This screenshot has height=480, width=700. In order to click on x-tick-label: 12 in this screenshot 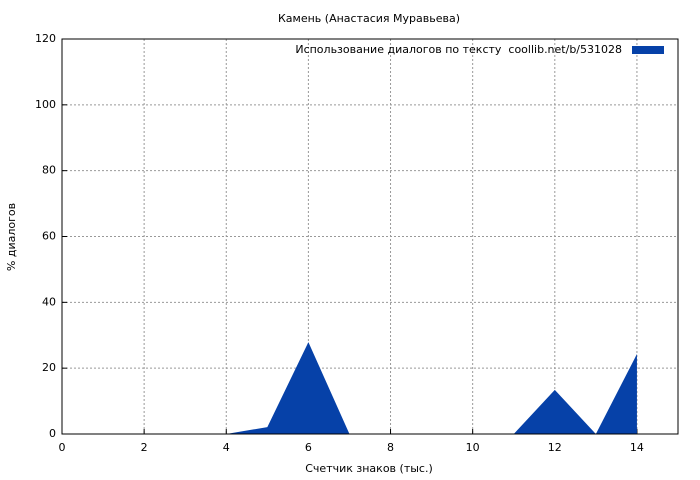, I will do `click(555, 447)`.